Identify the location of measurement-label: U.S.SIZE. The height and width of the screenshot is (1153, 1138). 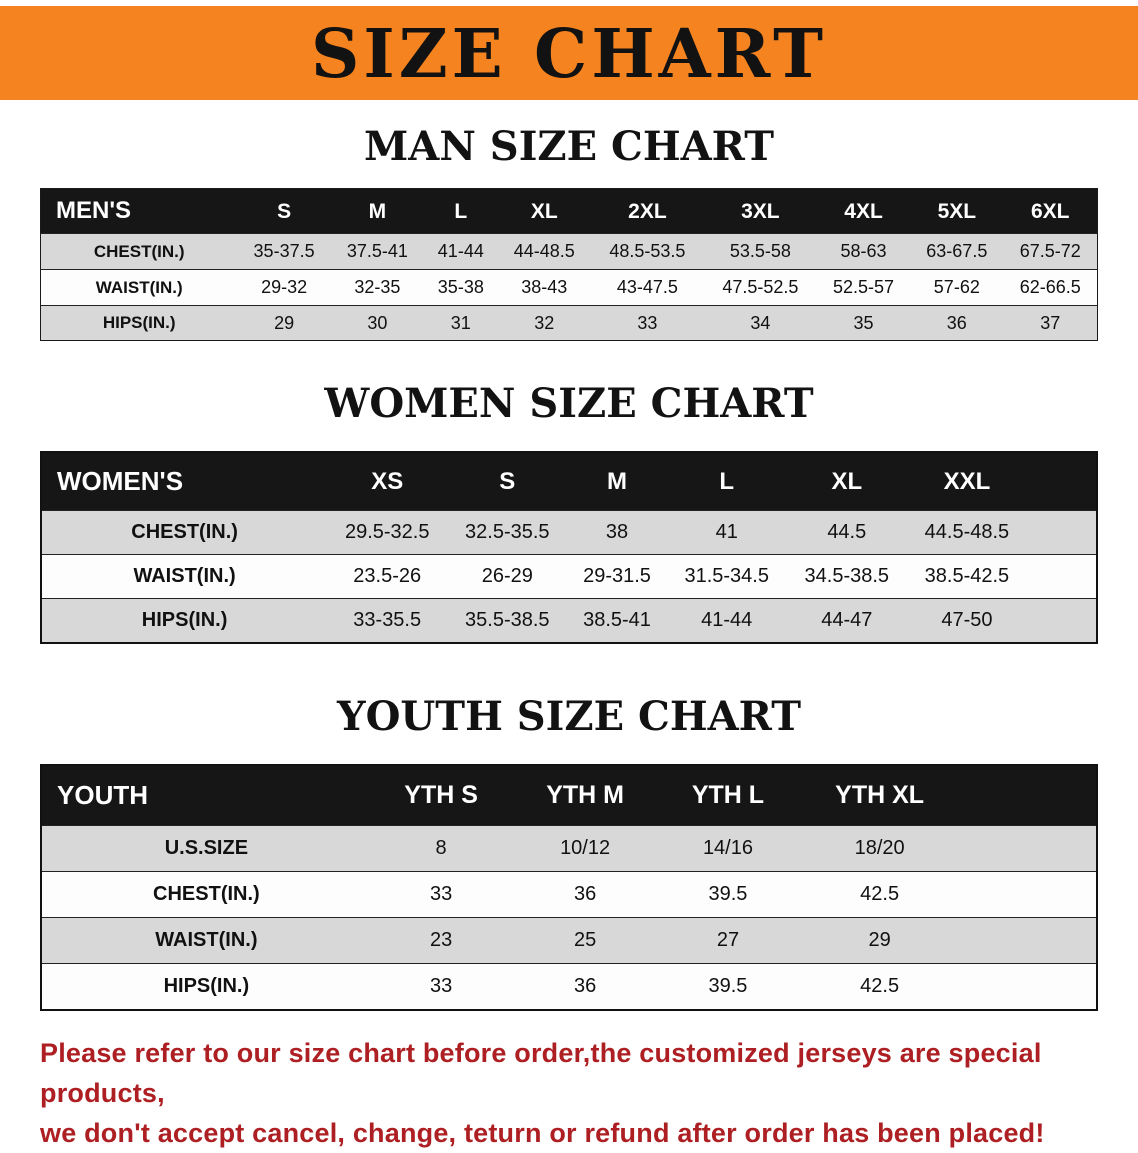
(206, 848).